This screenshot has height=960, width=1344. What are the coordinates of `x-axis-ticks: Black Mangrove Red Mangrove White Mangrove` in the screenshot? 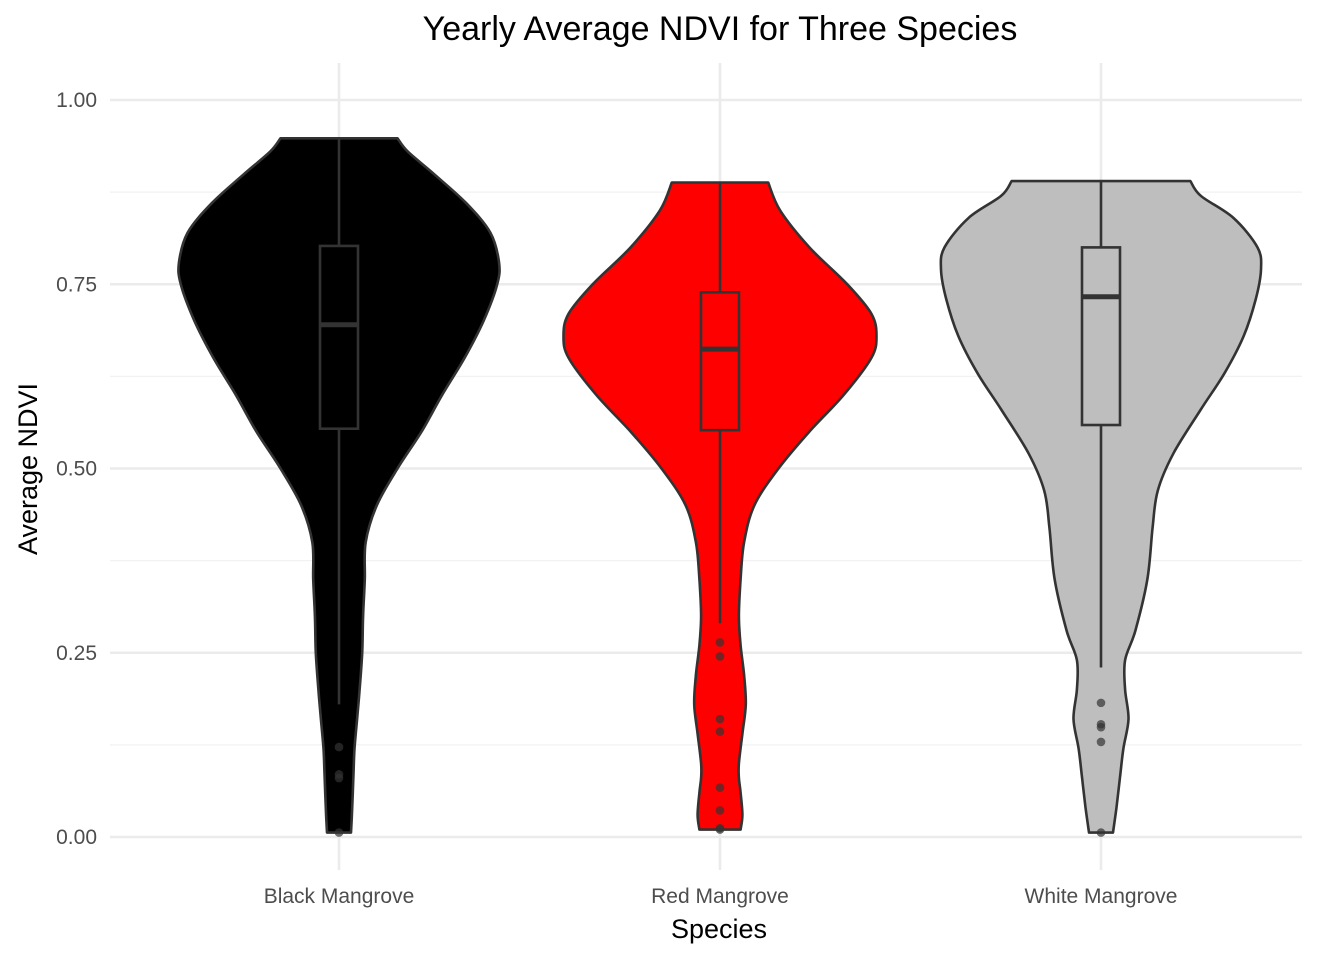 It's located at (721, 896).